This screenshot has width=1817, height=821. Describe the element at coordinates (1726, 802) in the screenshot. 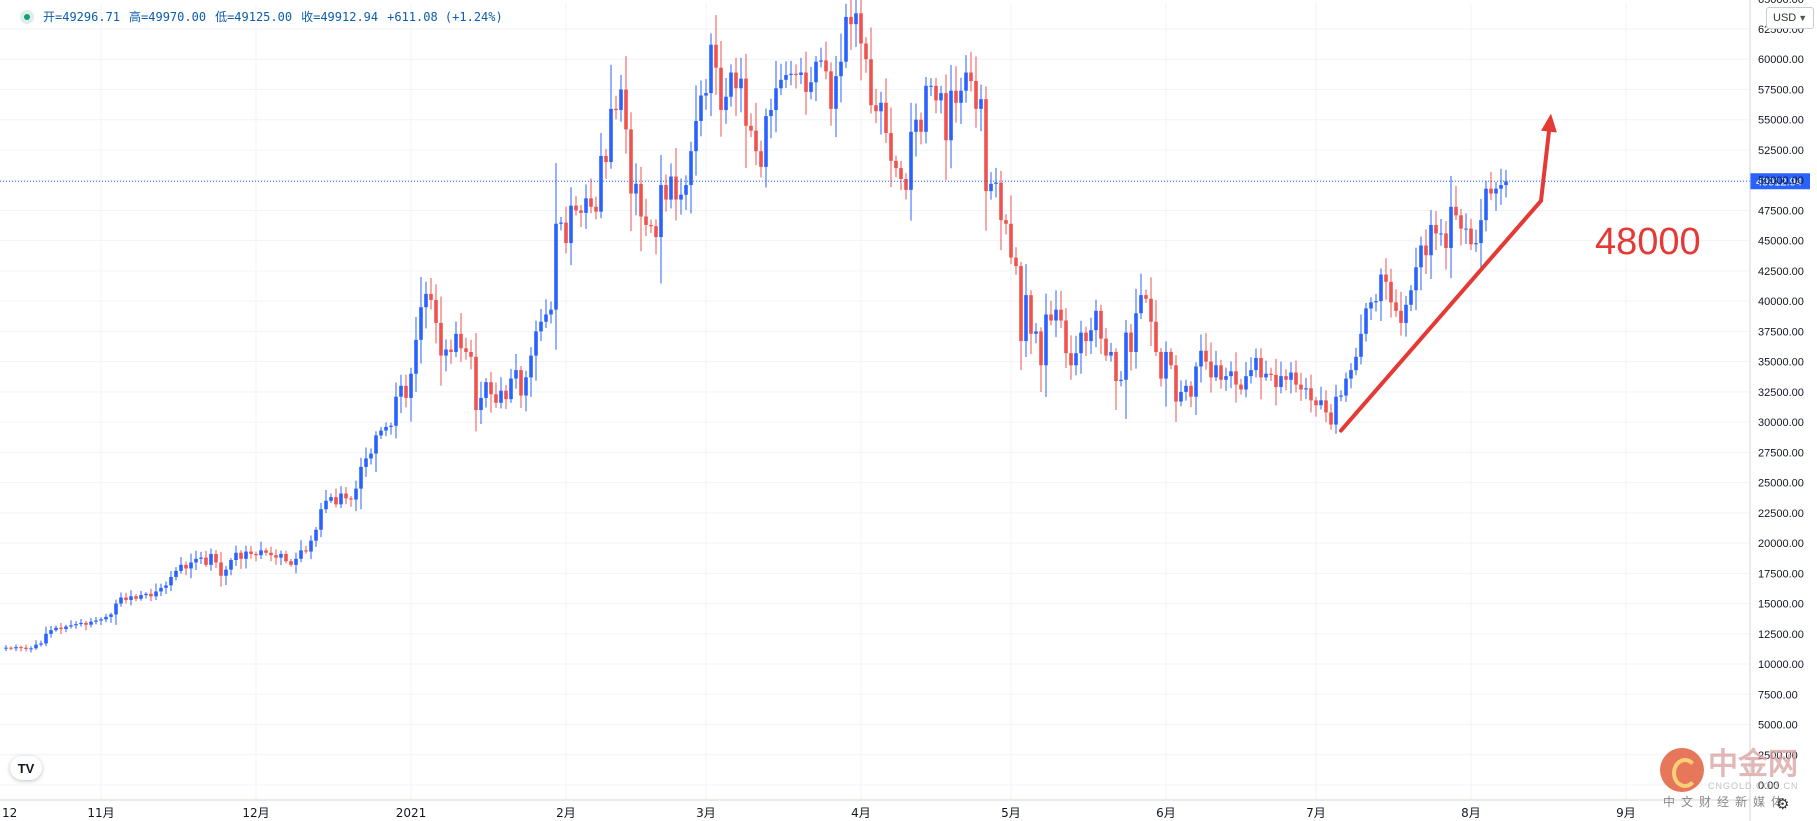

I see `watermark-tagline: 中文财经新媒体` at that location.